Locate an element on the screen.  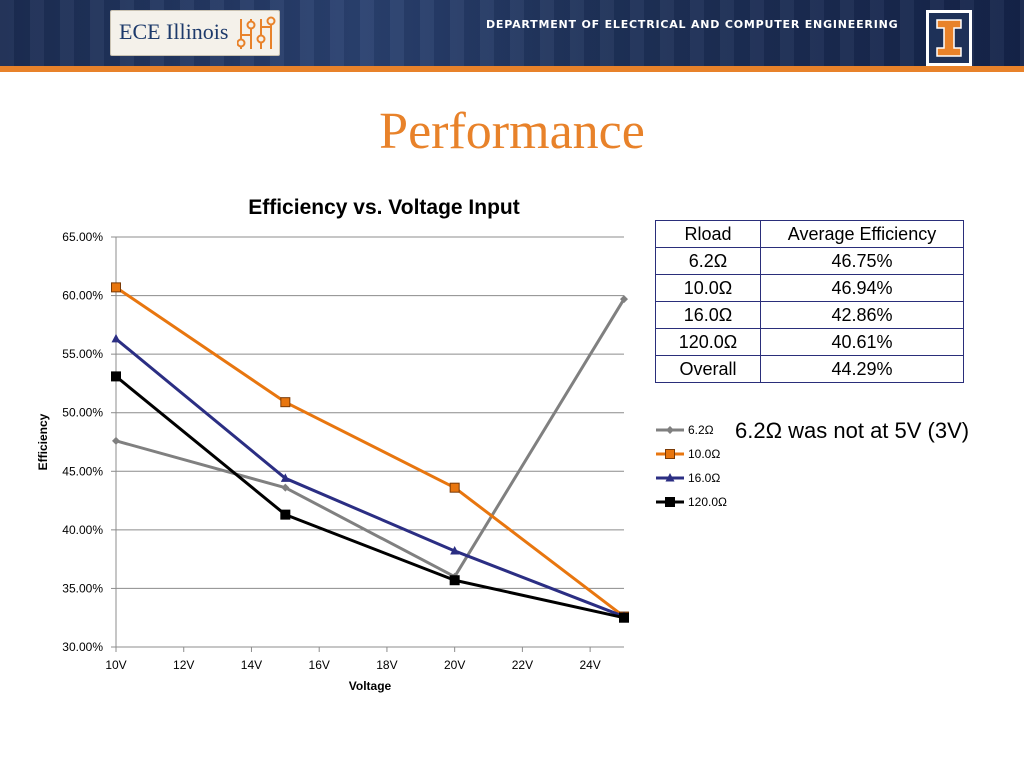
table-row: 16.0Ω 42.86% is located at coordinates (809, 315).